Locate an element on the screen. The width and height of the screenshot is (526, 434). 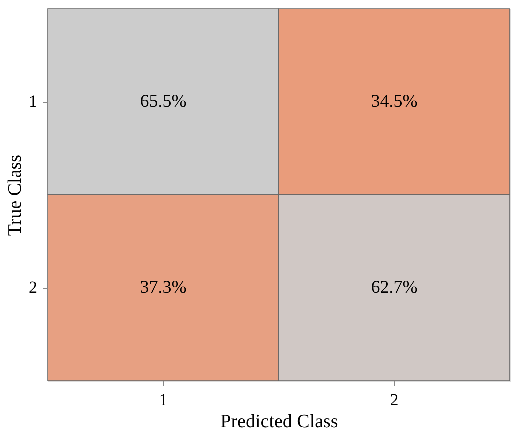
data-label: 65.5% is located at coordinates (163, 101).